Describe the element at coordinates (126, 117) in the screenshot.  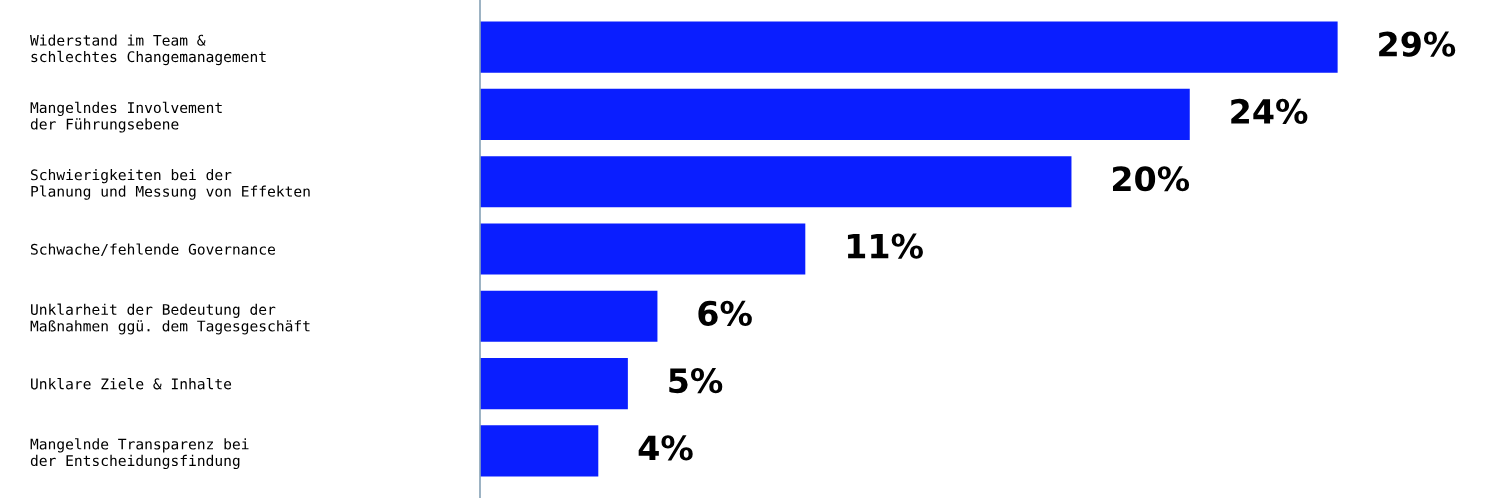
I see `y-tick-label: Mangelndes Involvement der Führungsebene` at that location.